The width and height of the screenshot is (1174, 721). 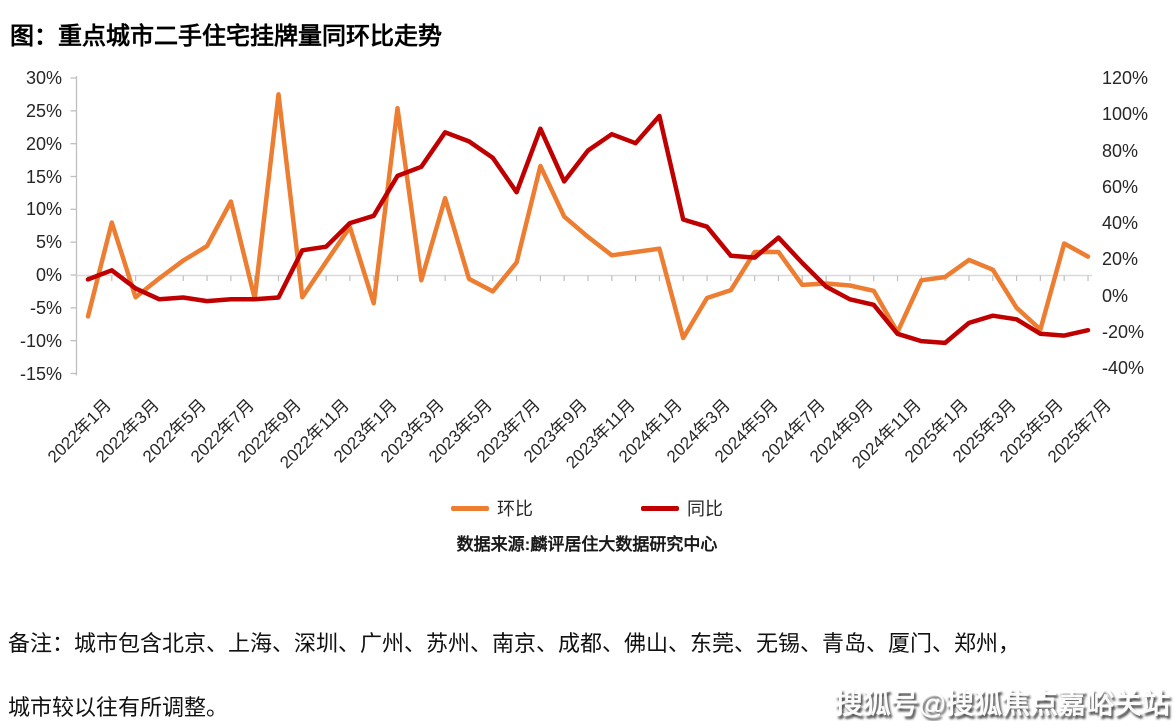 I want to click on legend-item-yoy: 同比, so click(x=682, y=508).